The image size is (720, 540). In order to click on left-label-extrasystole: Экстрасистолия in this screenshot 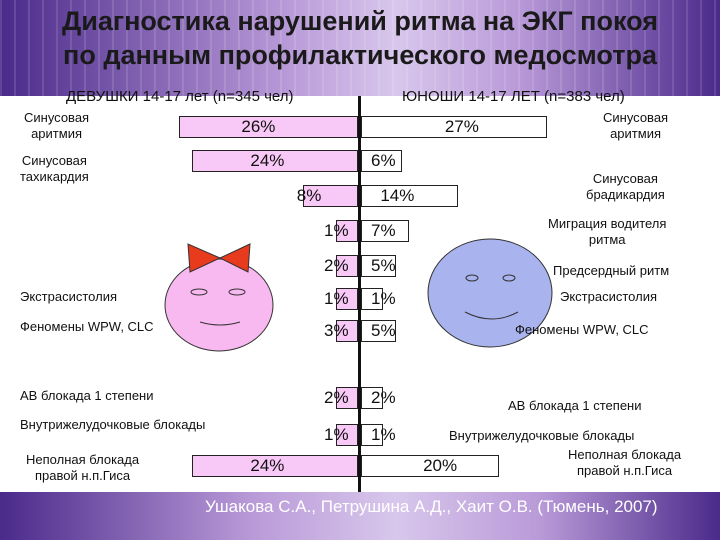, I will do `click(68, 296)`.